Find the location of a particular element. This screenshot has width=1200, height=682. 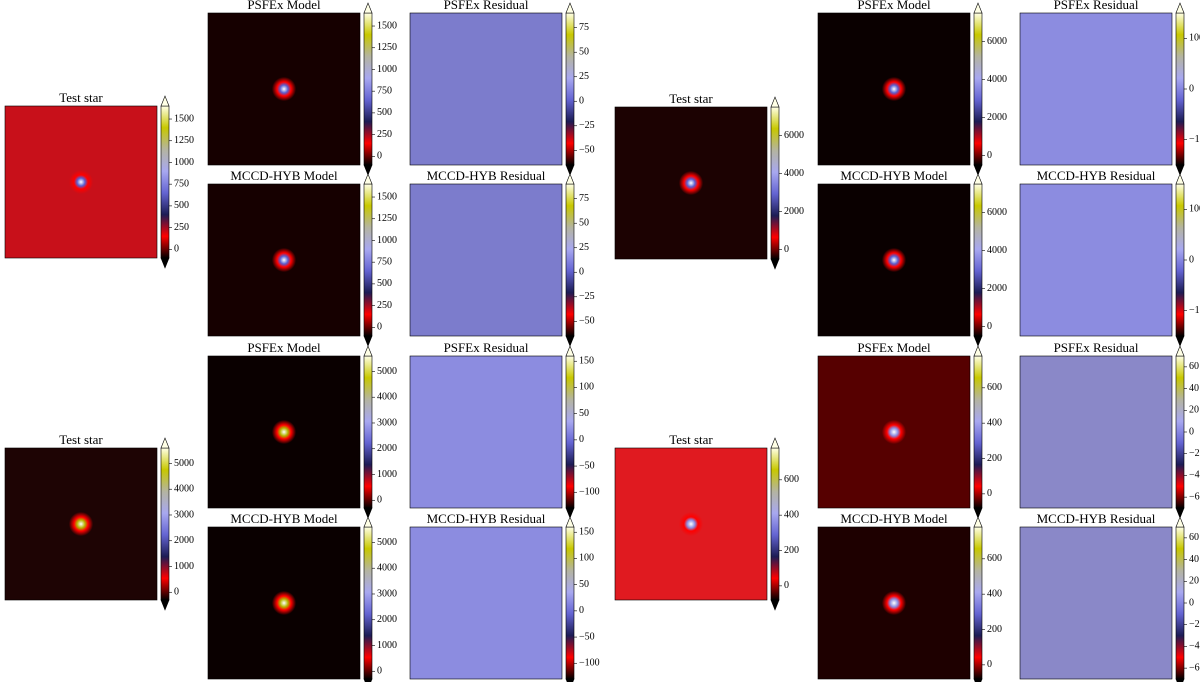

colorbar-tick-label: 150 is located at coordinates (586, 361).